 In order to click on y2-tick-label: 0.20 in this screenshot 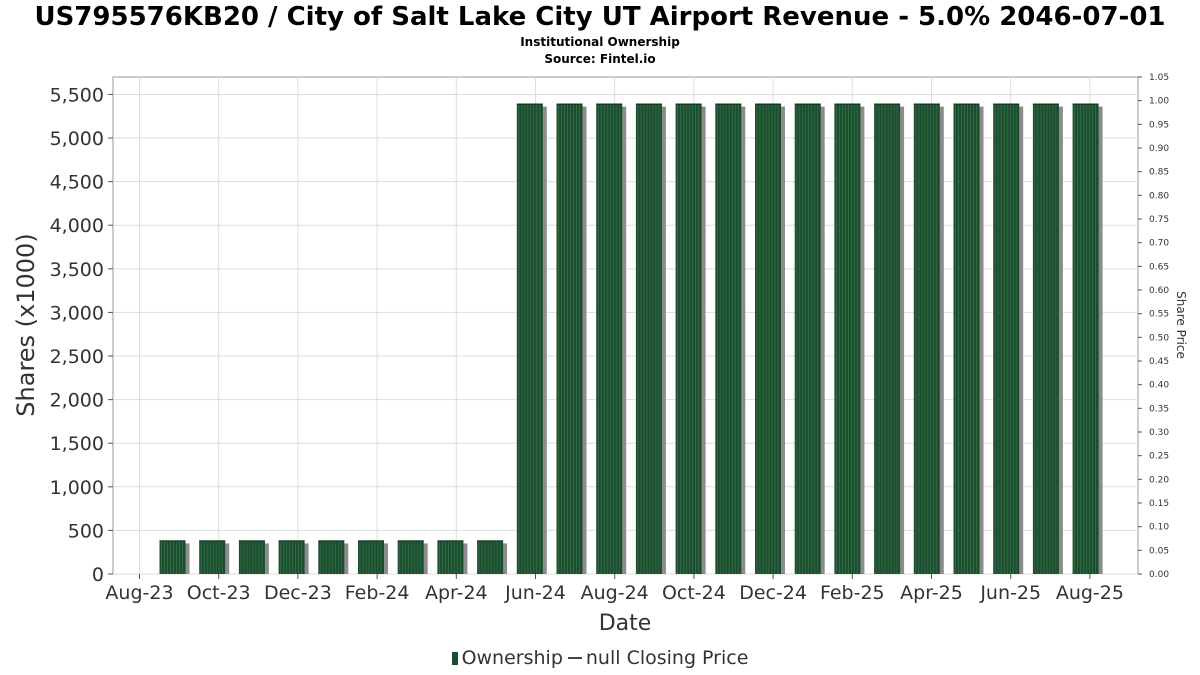, I will do `click(1159, 480)`.